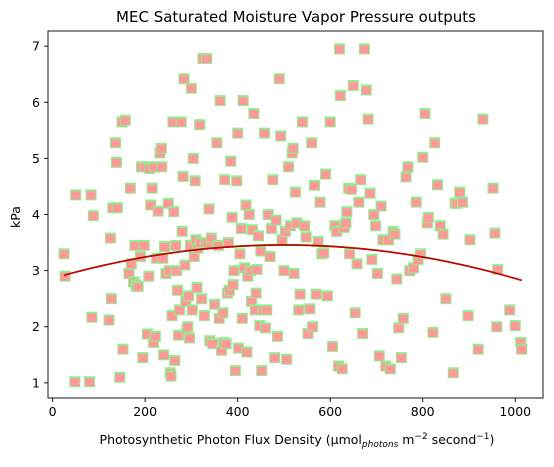 The image size is (554, 467). Describe the element at coordinates (330, 411) in the screenshot. I see `x-tick-label: 600` at that location.